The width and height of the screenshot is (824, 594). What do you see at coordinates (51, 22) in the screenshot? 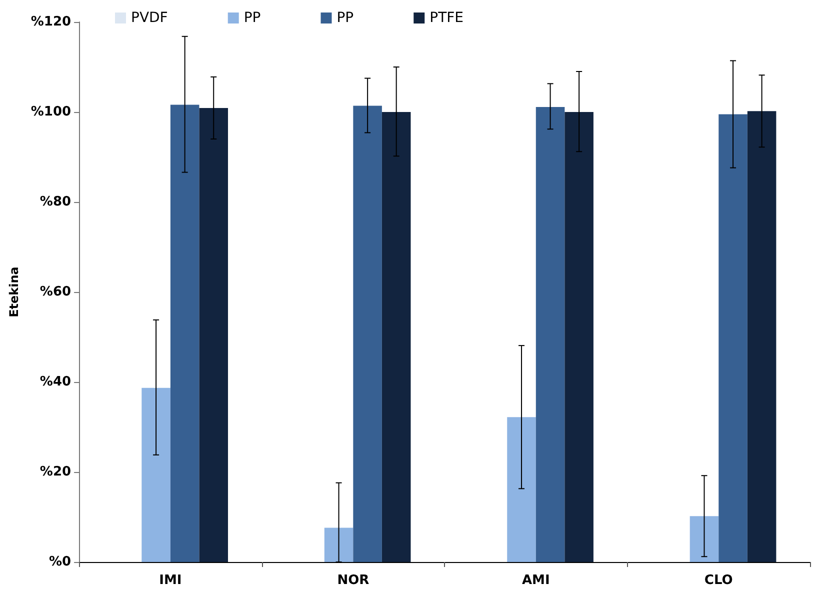
I see `y-tick-label: %120` at bounding box center [51, 22].